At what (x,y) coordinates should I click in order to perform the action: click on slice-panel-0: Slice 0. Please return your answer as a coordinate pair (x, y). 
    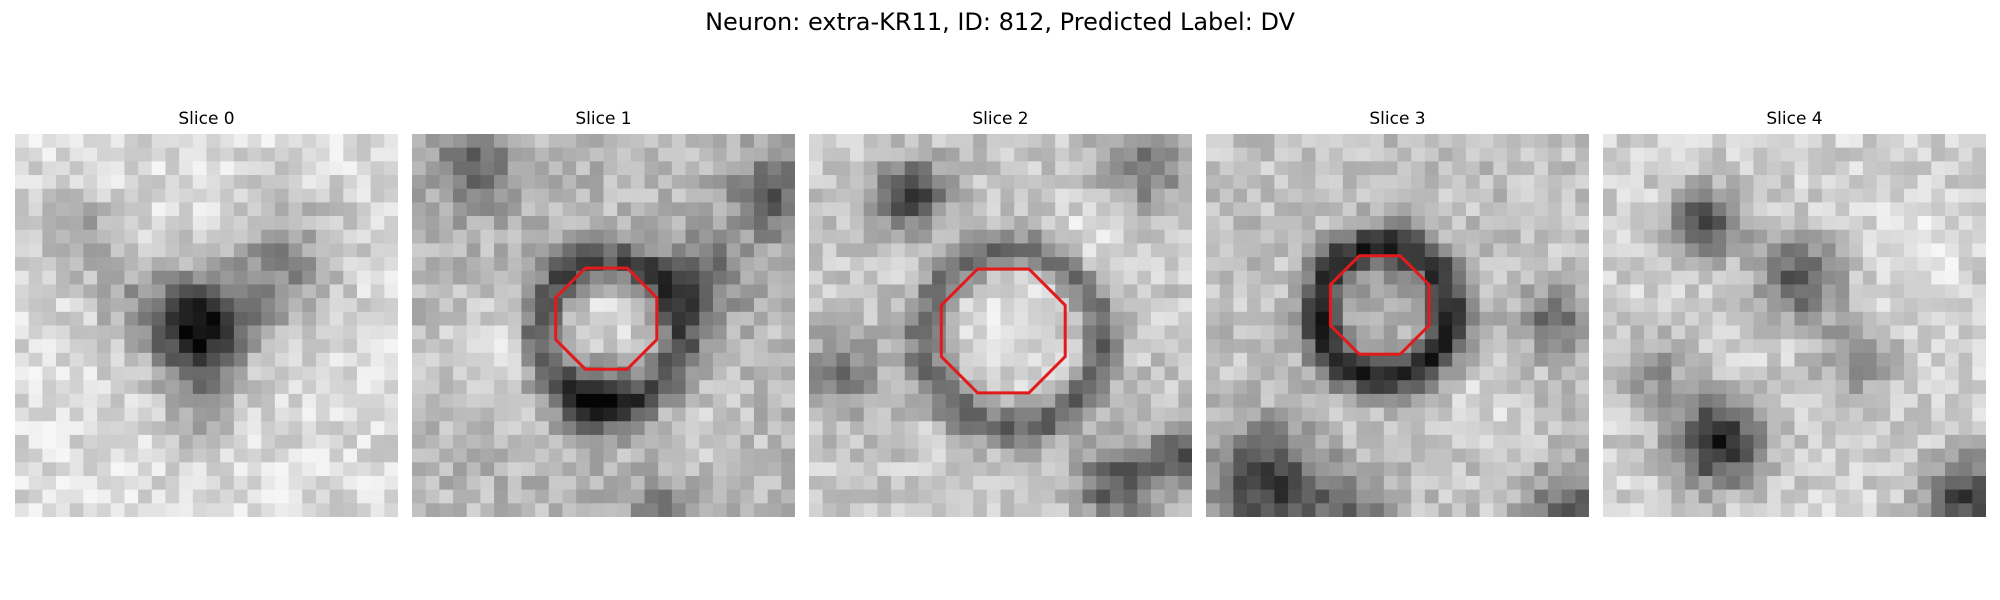
    Looking at the image, I should click on (206, 319).